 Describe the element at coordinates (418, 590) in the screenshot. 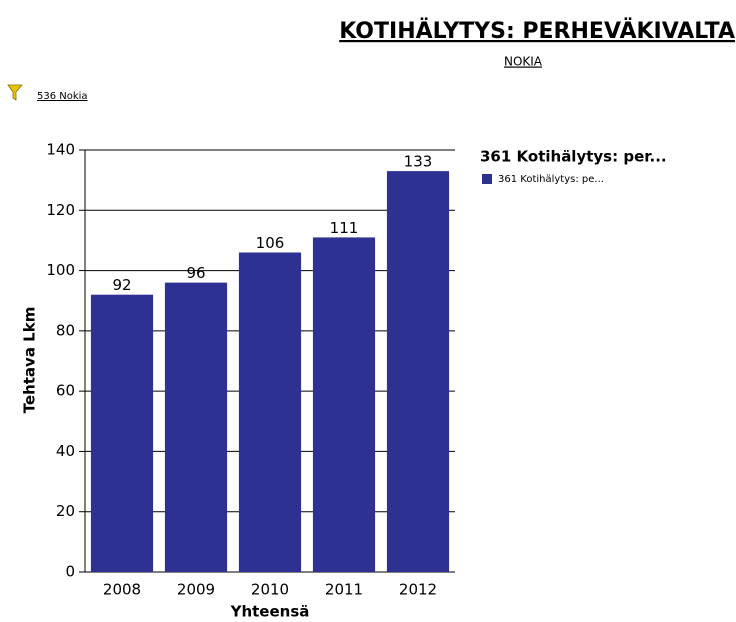

I see `x-tick-label: 2012` at that location.